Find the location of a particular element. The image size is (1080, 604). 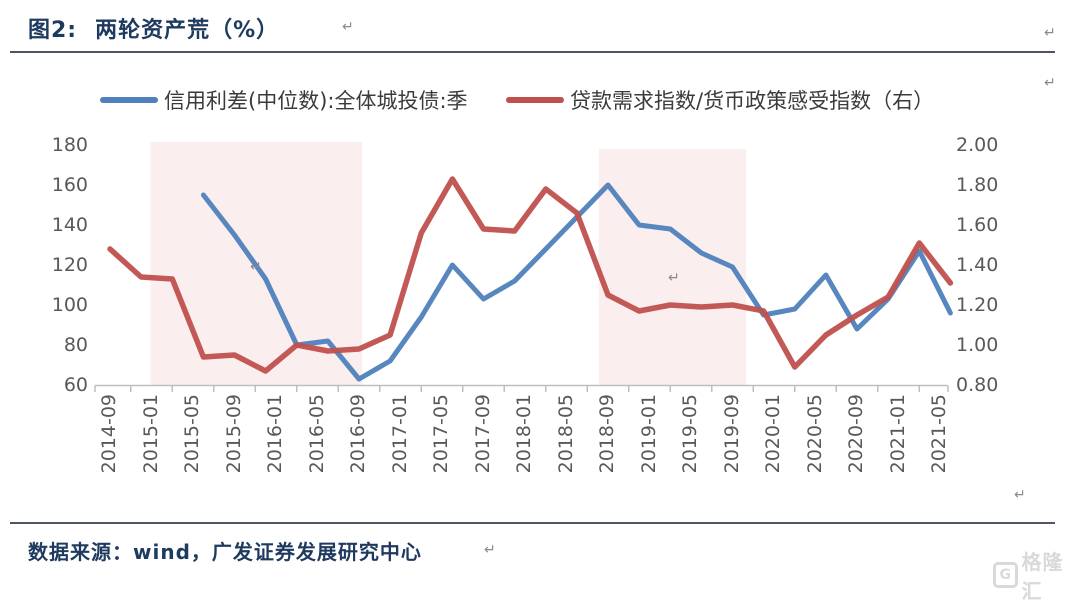

left-y-axis-label: 80 is located at coordinates (75, 345).